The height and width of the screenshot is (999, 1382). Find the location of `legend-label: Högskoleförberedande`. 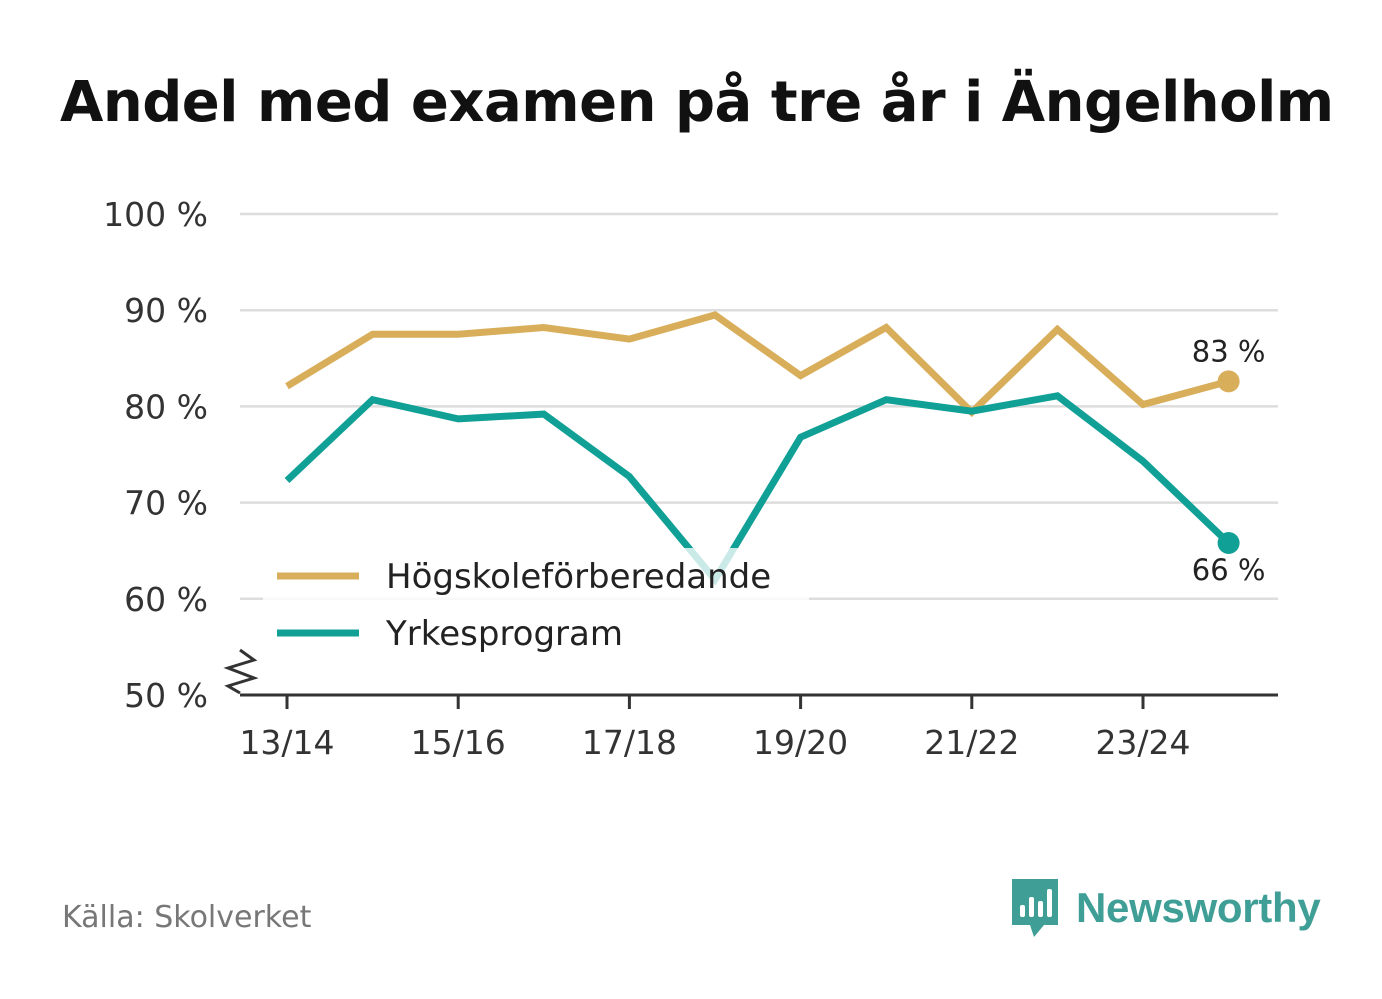

legend-label: Högskoleförberedande is located at coordinates (578, 577).